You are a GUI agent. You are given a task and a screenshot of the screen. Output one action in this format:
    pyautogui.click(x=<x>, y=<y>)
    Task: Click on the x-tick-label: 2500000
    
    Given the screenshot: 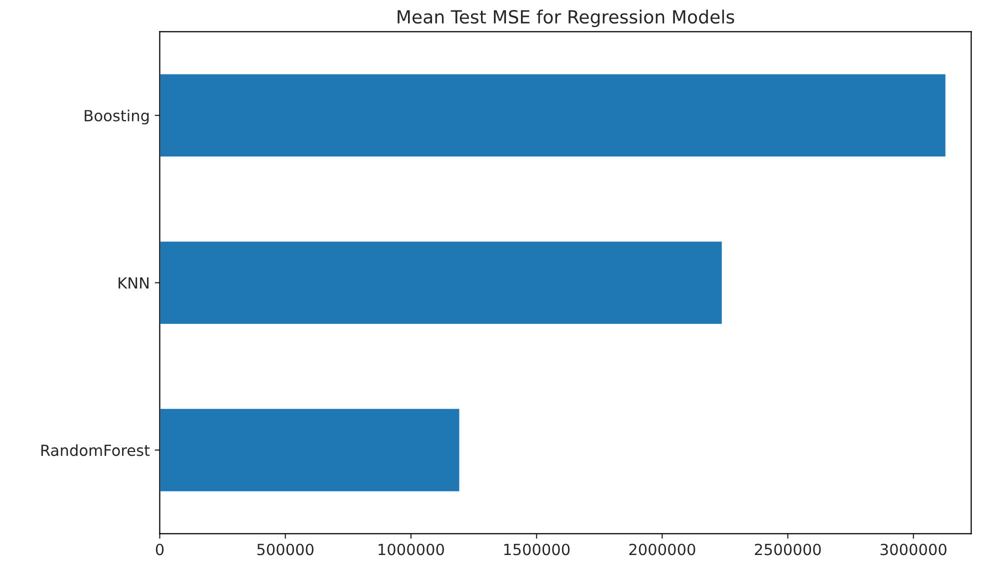 What is the action you would take?
    pyautogui.click(x=787, y=550)
    